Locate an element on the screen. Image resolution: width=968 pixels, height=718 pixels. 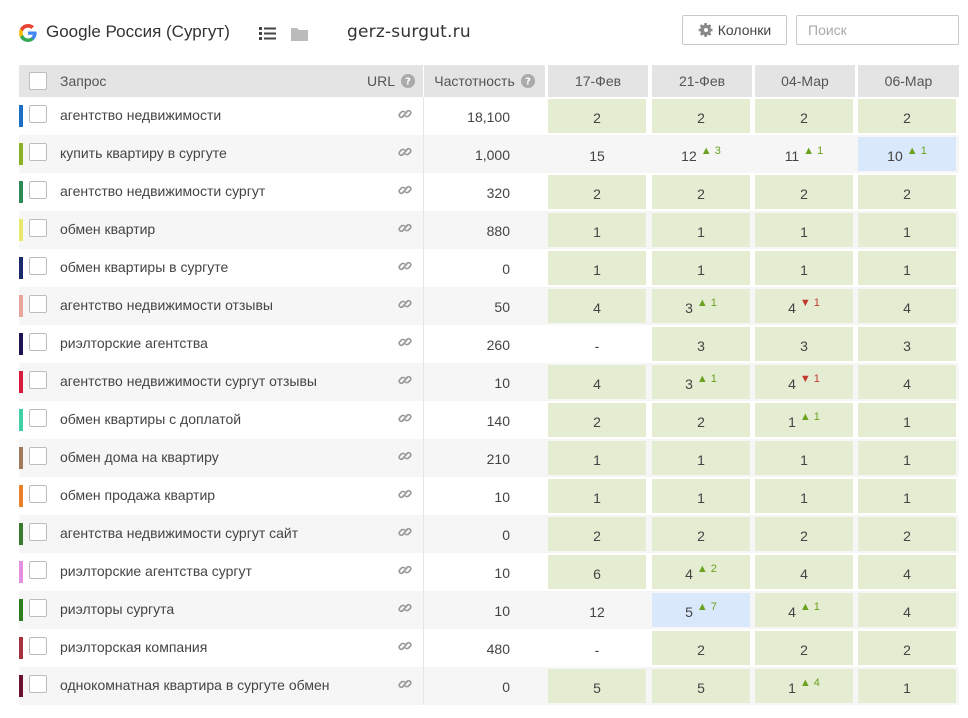
folder-icon is located at coordinates (299, 34).